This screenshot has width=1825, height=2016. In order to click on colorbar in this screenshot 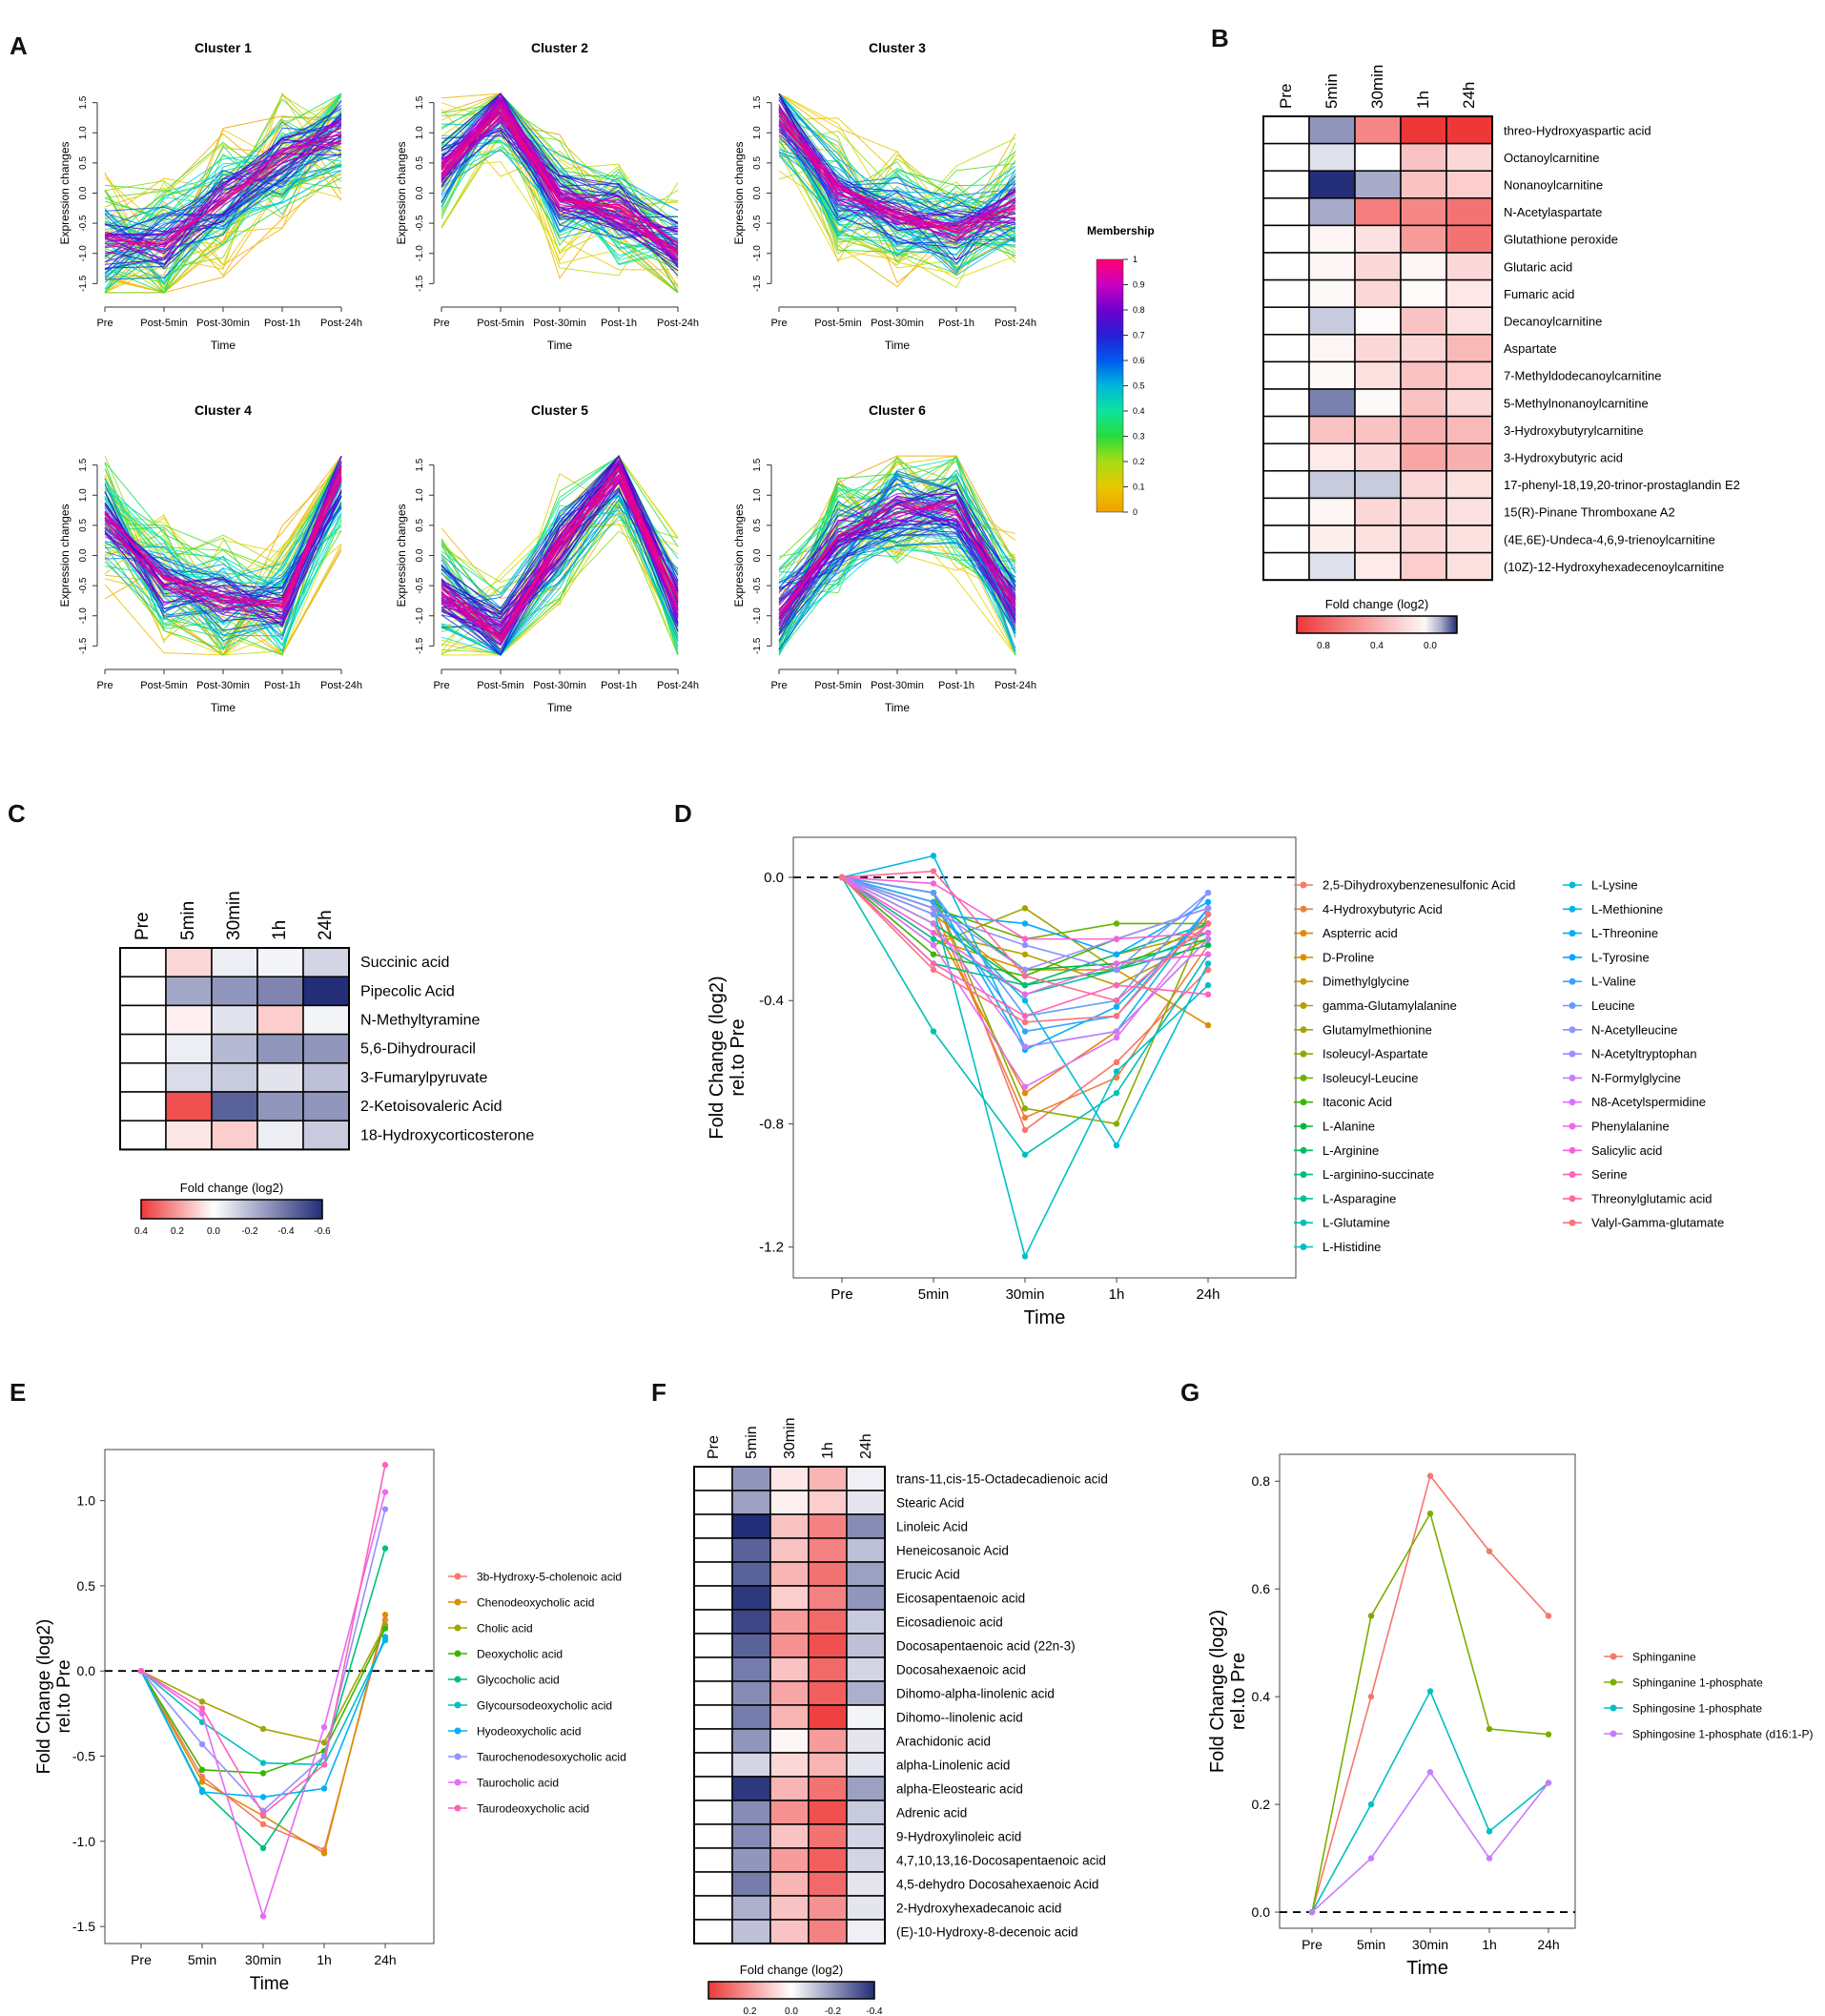, I will do `click(231, 1209)`.